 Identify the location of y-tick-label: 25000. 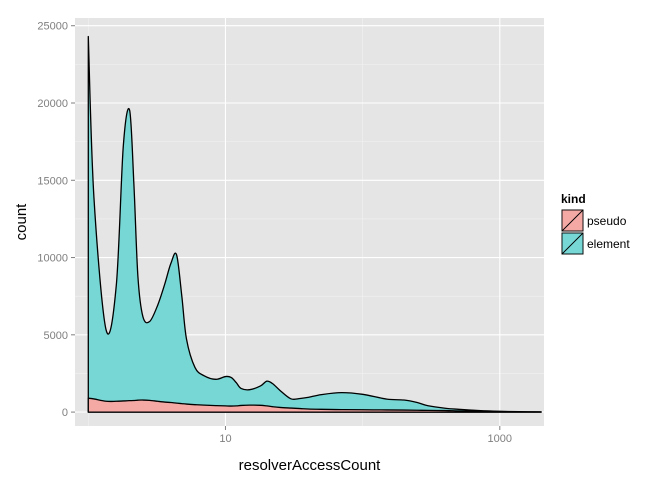
(52, 27).